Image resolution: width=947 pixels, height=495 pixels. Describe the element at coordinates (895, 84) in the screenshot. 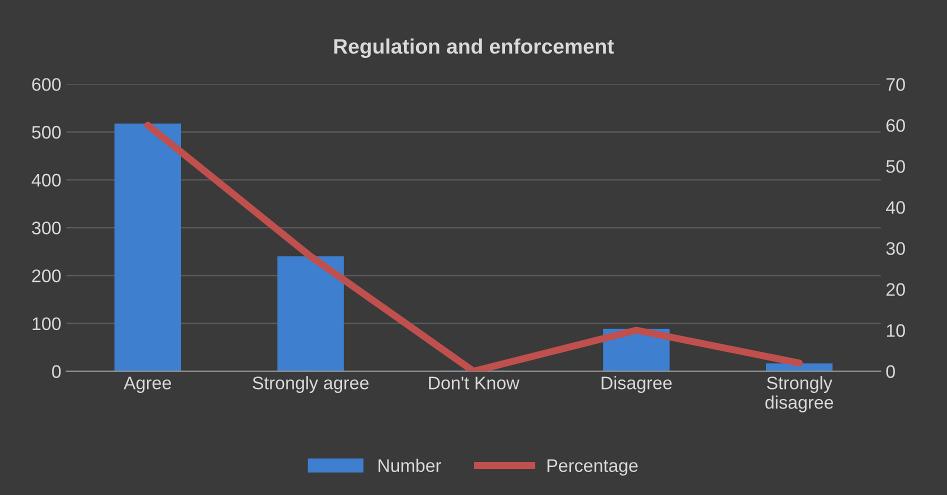

I see `y2-tick-label: 70` at that location.